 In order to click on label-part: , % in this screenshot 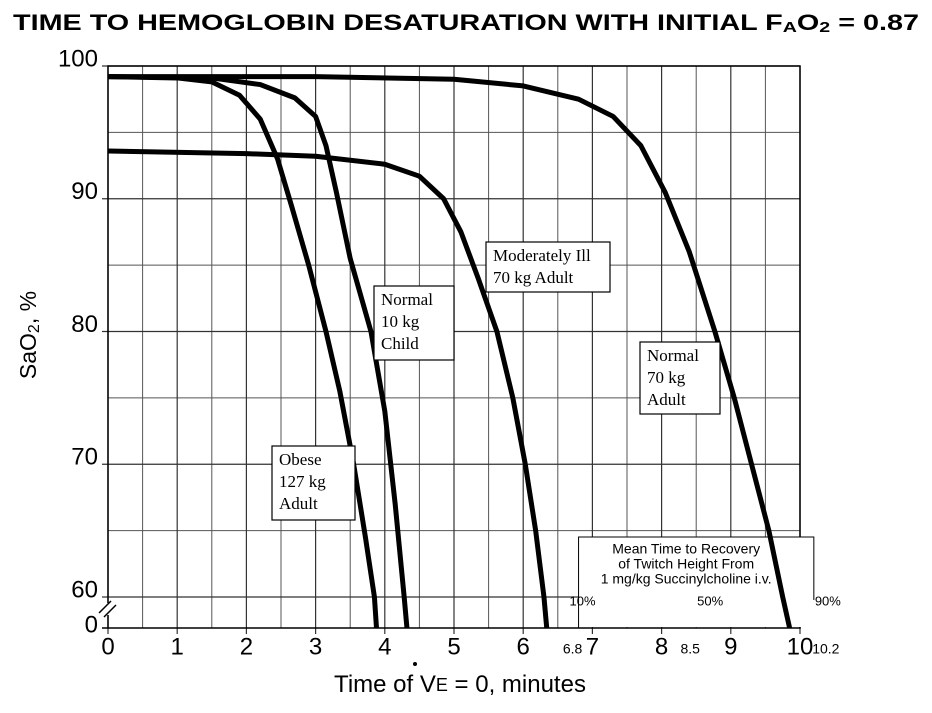, I will do `click(28, 307)`.